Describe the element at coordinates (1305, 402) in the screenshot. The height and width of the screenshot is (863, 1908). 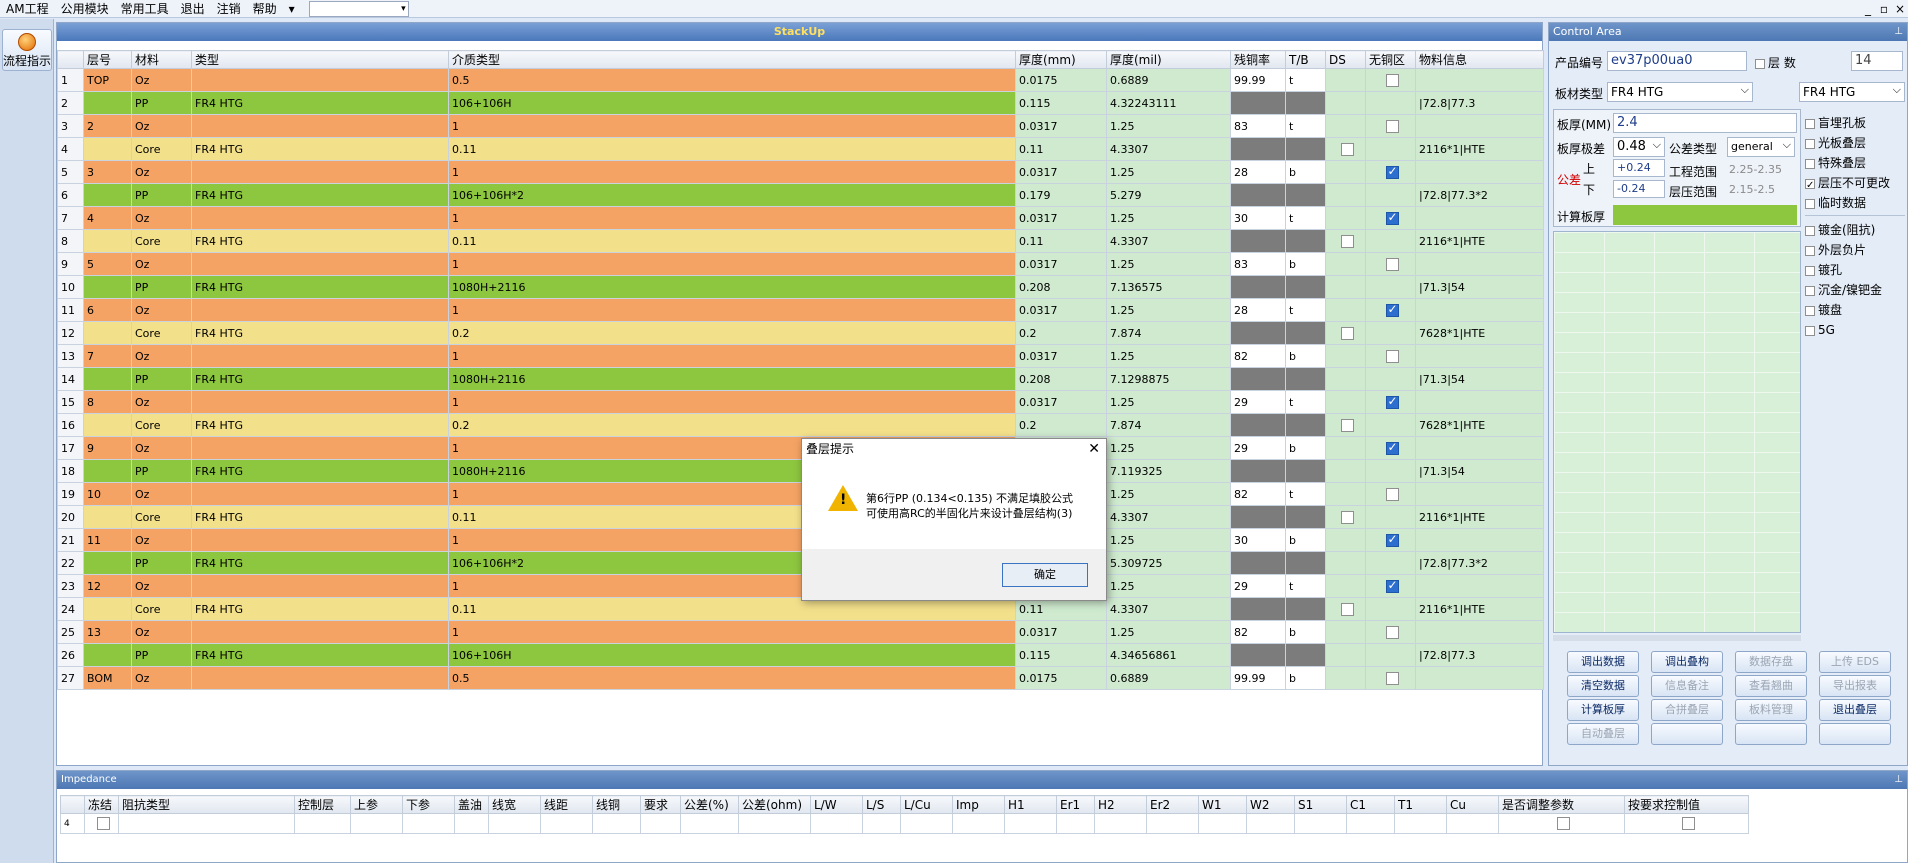
I see `tb-cell: t` at that location.